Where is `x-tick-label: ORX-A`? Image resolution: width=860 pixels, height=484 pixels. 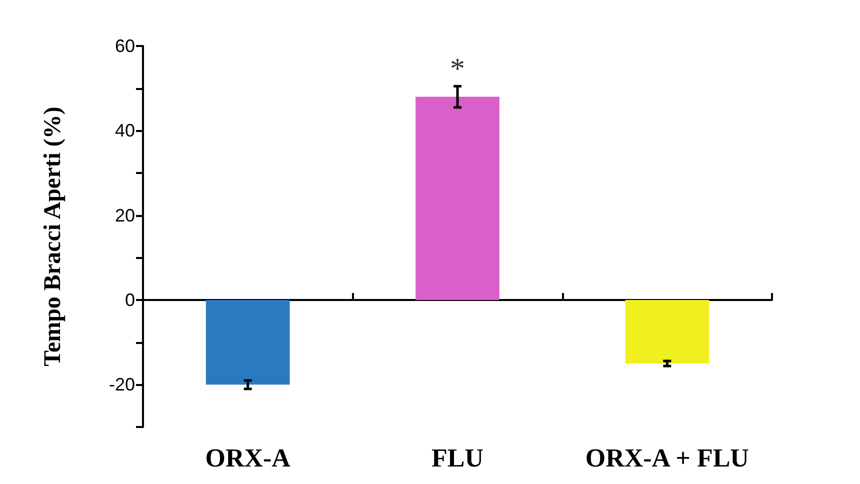 x-tick-label: ORX-A is located at coordinates (248, 458).